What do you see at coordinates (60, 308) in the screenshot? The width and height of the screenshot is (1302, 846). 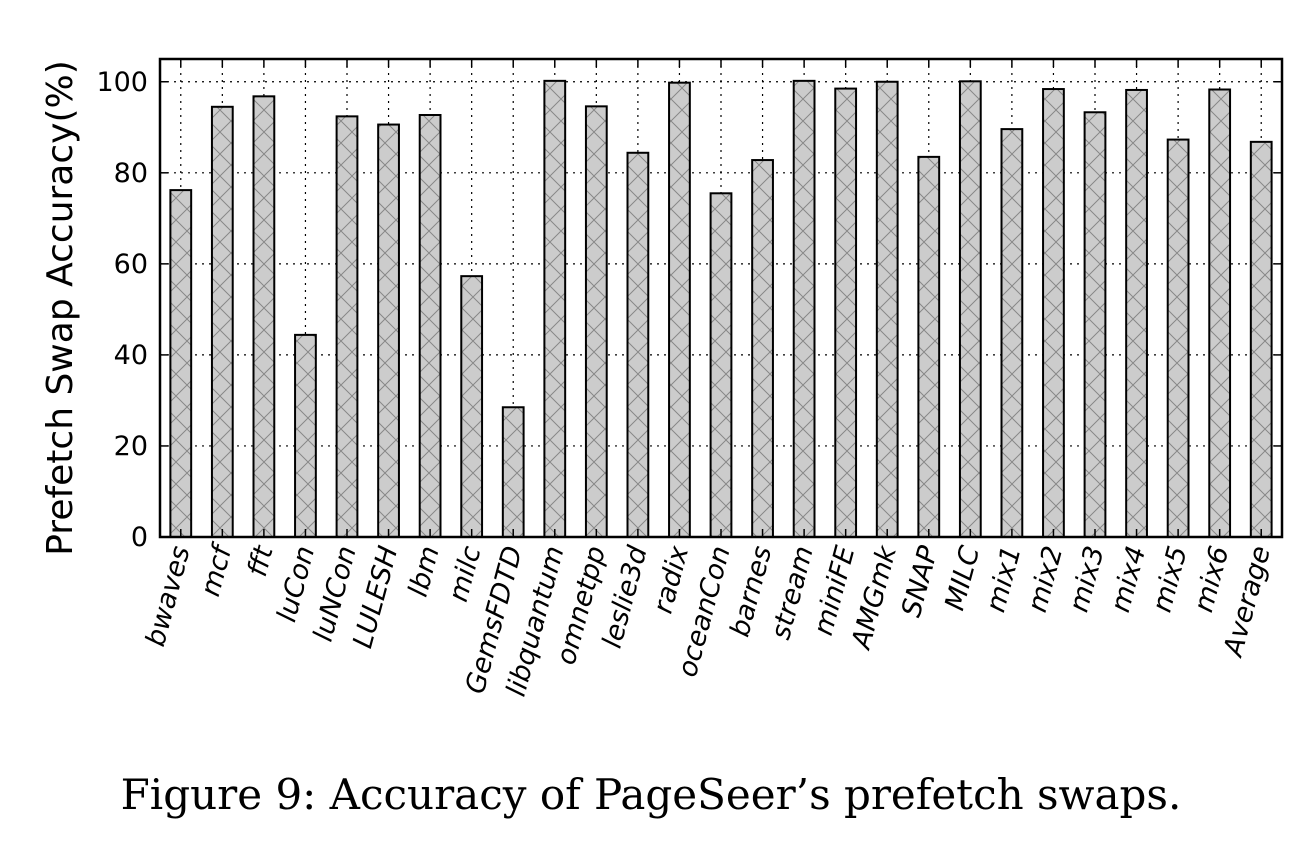 I see `y-axis-label: Prefetch Swap Accuracy(%)` at bounding box center [60, 308].